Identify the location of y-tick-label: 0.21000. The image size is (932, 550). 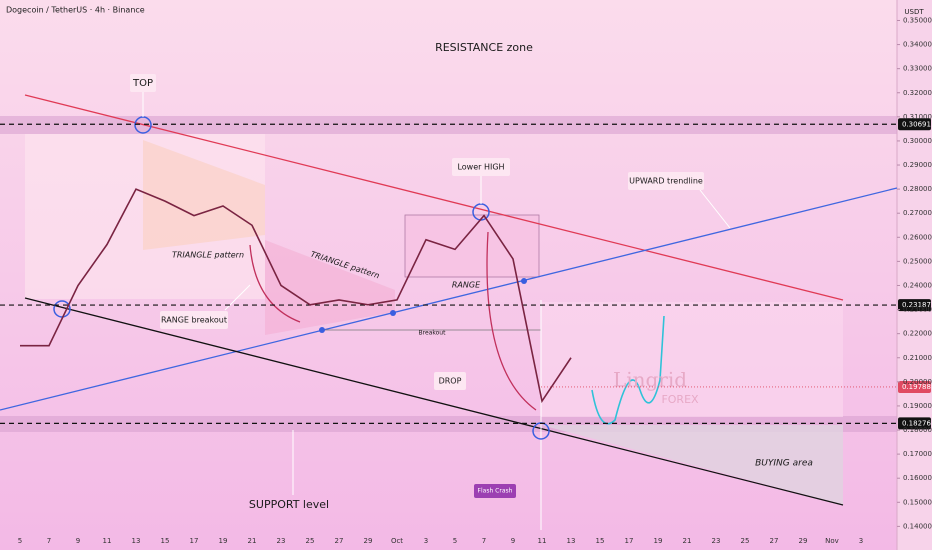
(917, 358).